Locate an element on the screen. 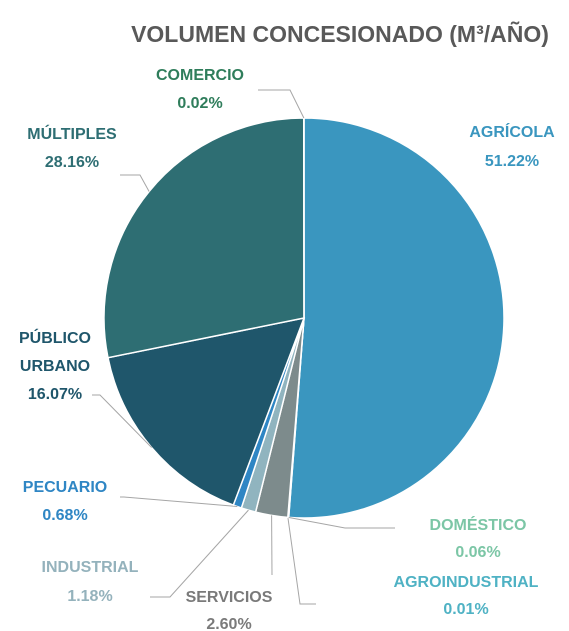 The image size is (569, 631). chart-title: VOLUMEN CONCESIONADO (M³/AÑO) is located at coordinates (340, 33).